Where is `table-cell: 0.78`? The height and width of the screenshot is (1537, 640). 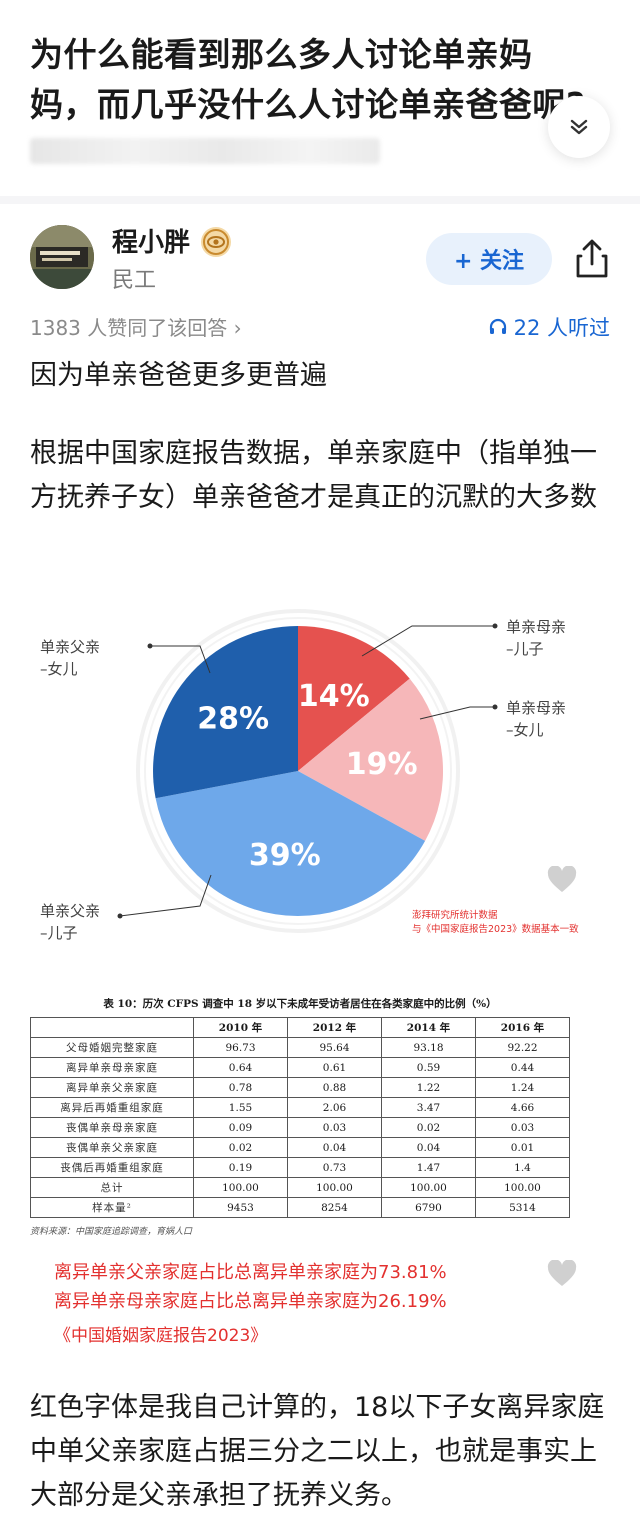
table-cell: 0.78 is located at coordinates (240, 1087).